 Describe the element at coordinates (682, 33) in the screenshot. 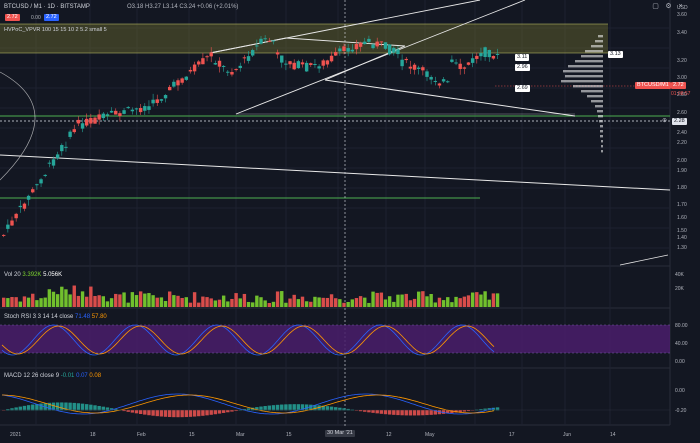

I see `price-axis-tick: 3.40` at that location.